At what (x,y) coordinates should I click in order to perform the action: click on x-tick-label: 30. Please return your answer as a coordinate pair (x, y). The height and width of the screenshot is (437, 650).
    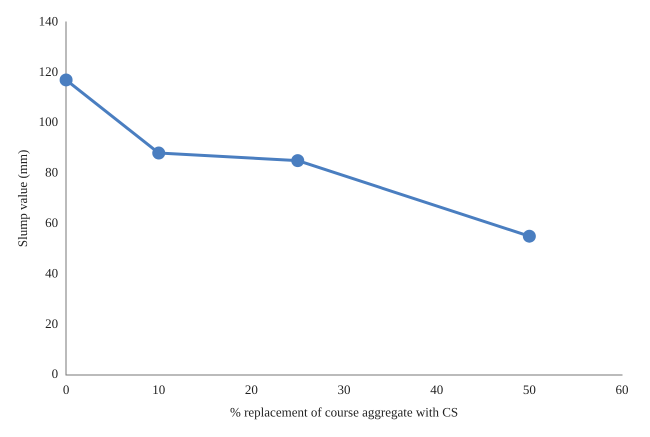
    Looking at the image, I should click on (344, 390).